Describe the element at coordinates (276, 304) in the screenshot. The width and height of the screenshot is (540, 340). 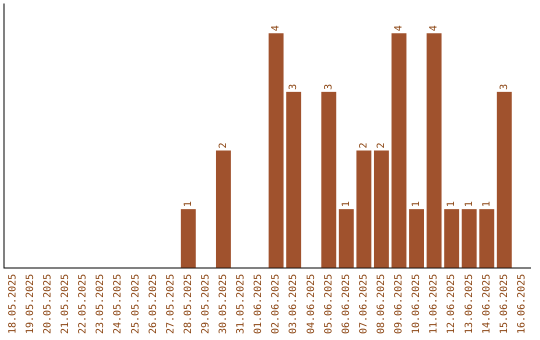
I see `x-tick-label: 02.06.2025` at that location.